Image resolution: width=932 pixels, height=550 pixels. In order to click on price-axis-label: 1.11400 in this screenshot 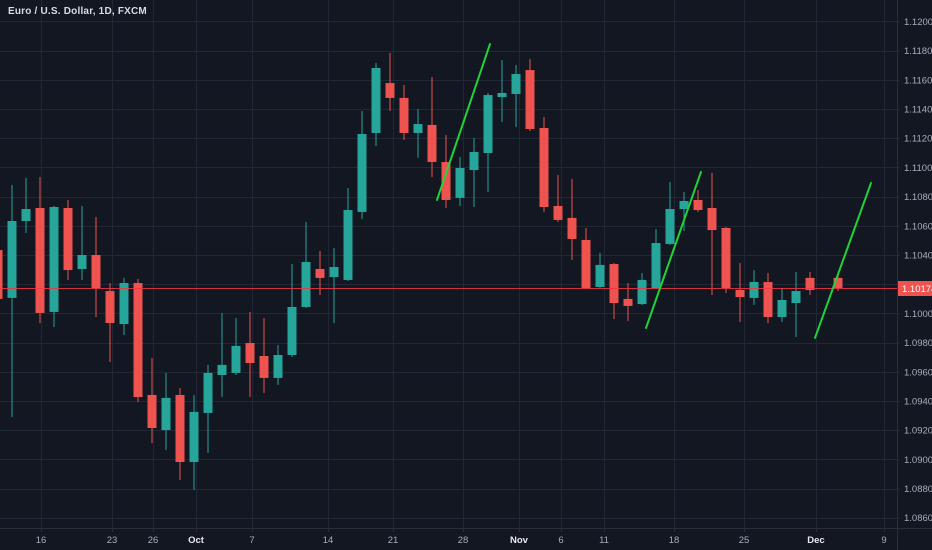, I will do `click(918, 110)`.